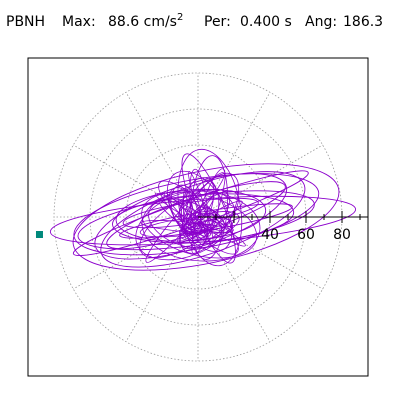 Image resolution: width=400 pixels, height=400 pixels. I want to click on max-value-exponent: 2, so click(180, 17).